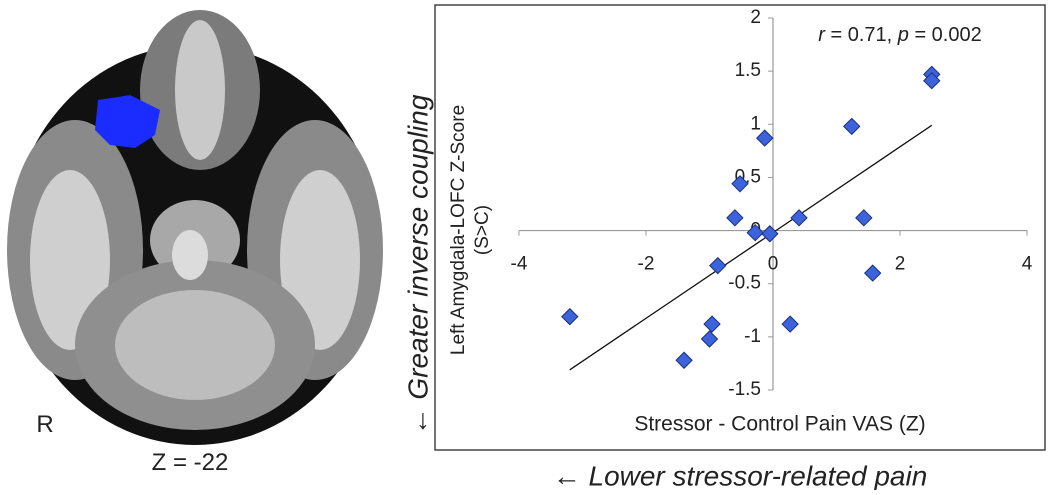 The width and height of the screenshot is (1050, 495). What do you see at coordinates (482, 230) in the screenshot?
I see `y-axis-label-line: (S>C)` at bounding box center [482, 230].